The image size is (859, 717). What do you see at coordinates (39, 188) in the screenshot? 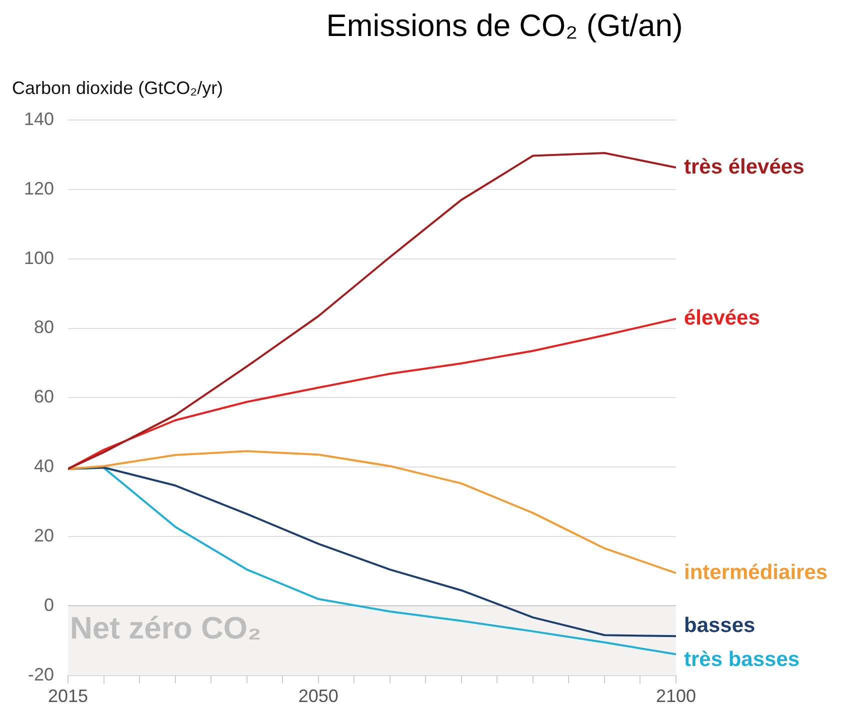
I see `y-tick-label: 120` at bounding box center [39, 188].